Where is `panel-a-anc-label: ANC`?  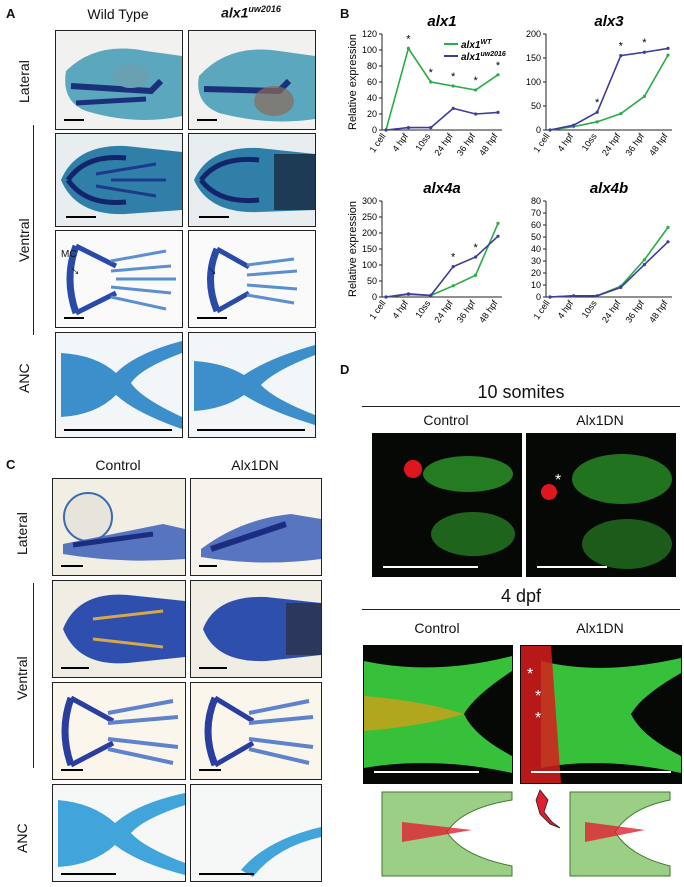
panel-a-anc-label: ANC is located at coordinates (24, 378).